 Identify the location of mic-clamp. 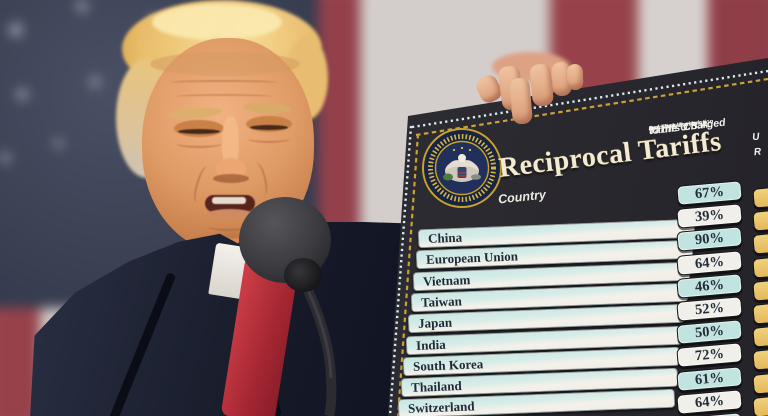
(303, 275).